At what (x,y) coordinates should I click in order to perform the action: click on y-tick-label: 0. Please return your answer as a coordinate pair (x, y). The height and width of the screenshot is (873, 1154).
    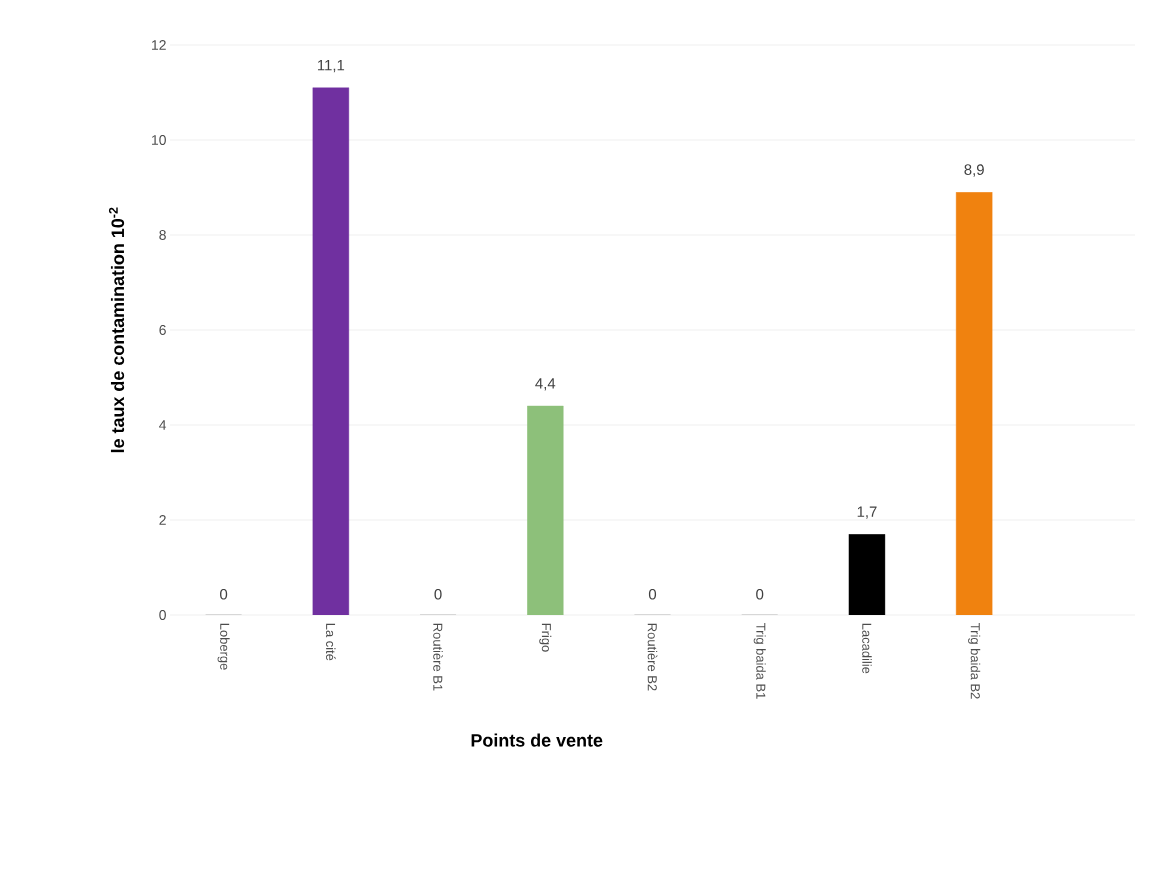
    Looking at the image, I should click on (162, 615).